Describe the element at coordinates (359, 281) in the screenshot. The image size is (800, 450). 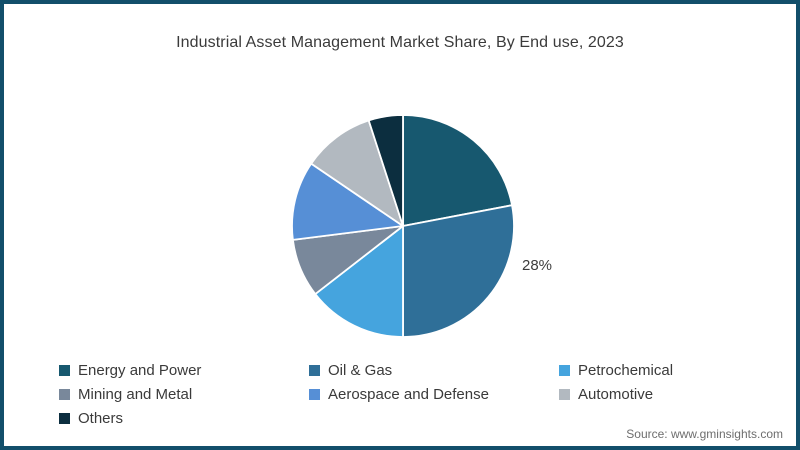
I see `pie-slice-petrochemical` at that location.